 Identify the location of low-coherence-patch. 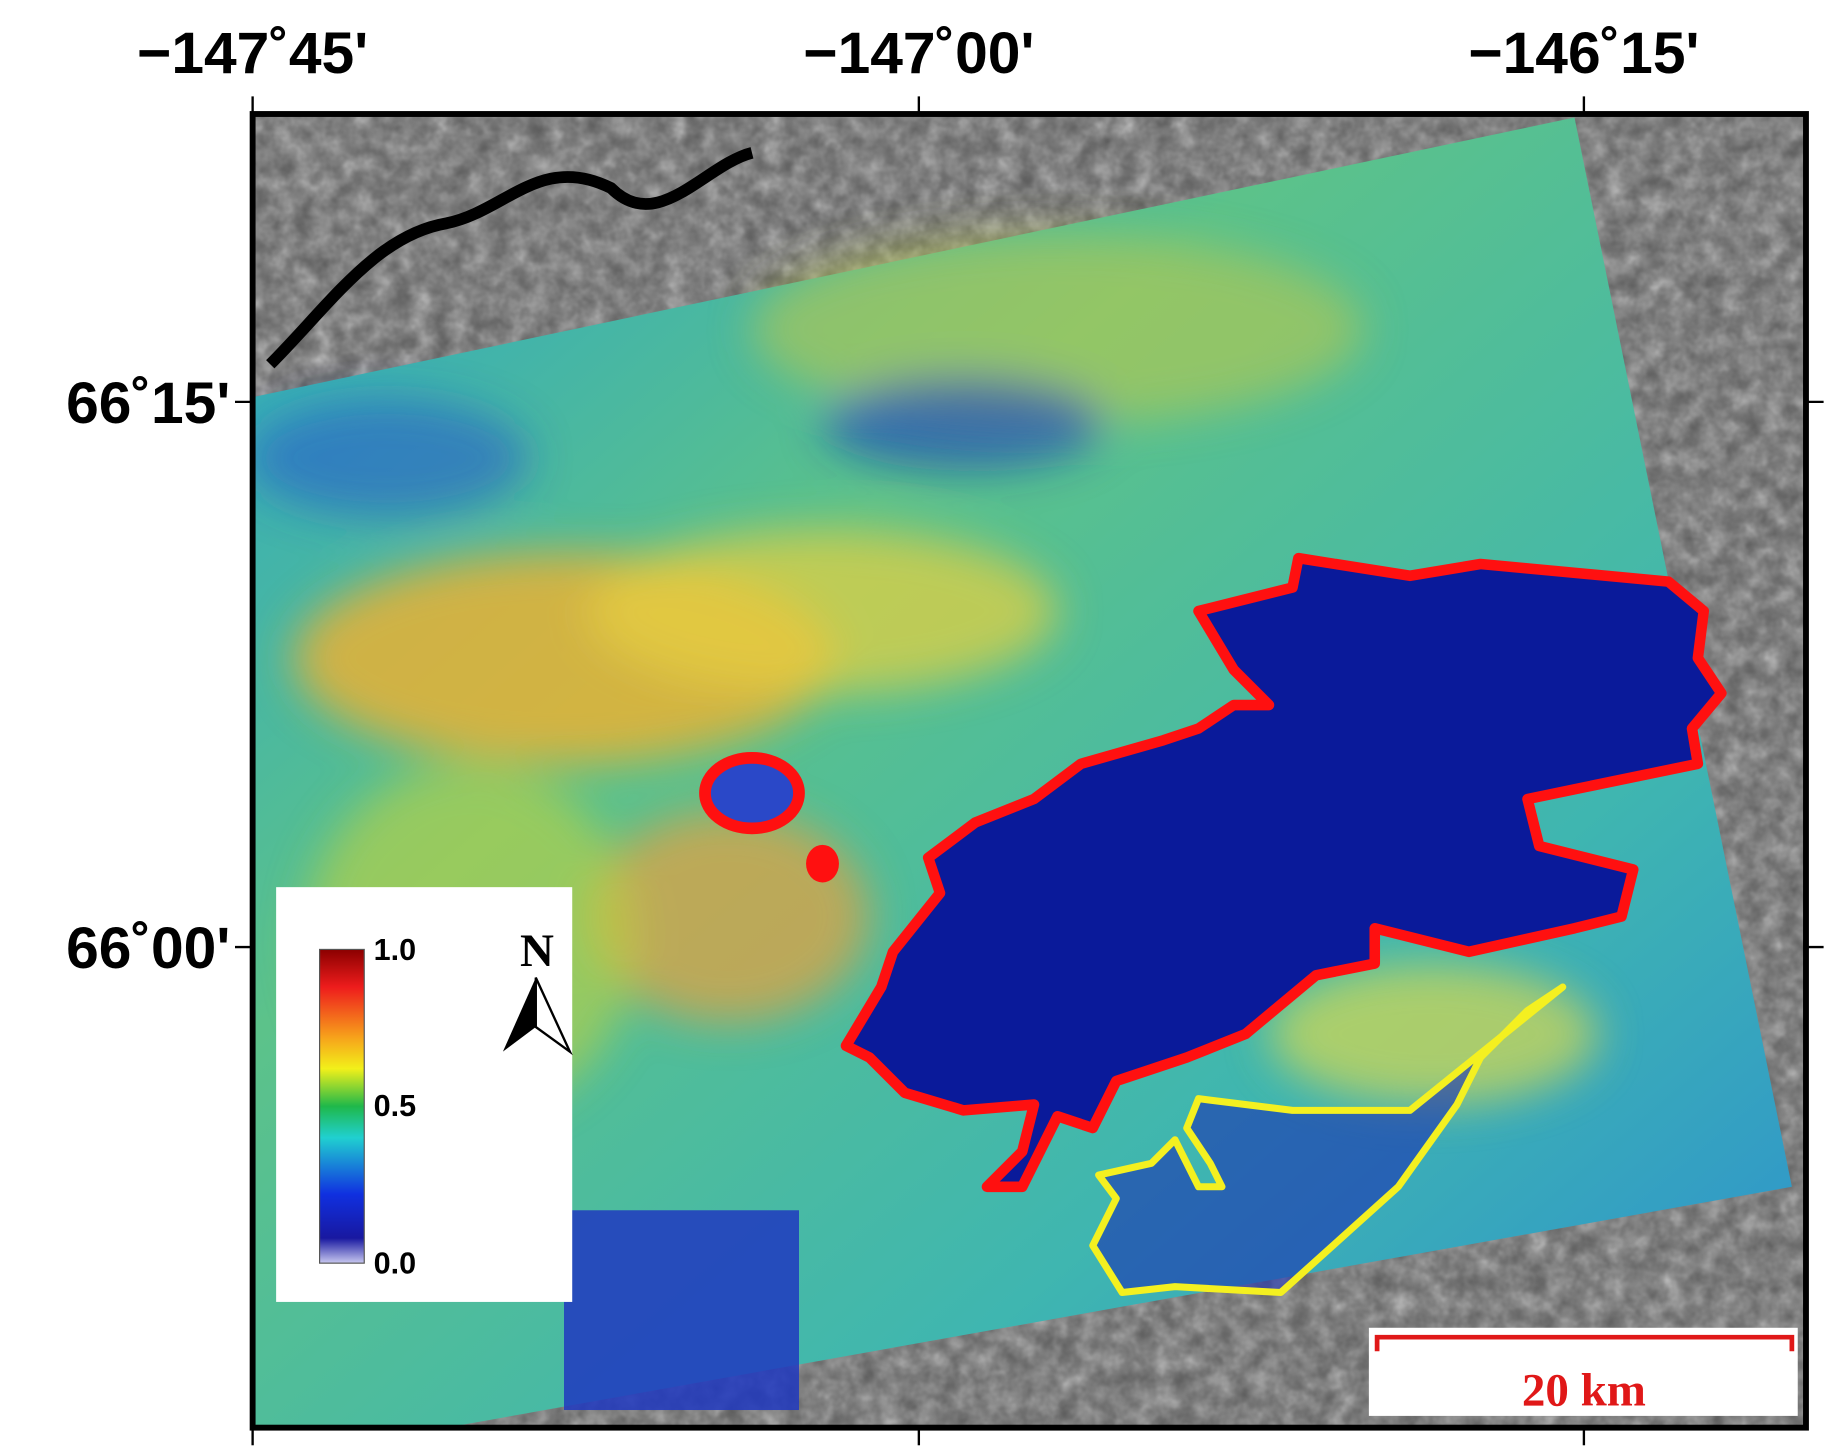
(681, 1310).